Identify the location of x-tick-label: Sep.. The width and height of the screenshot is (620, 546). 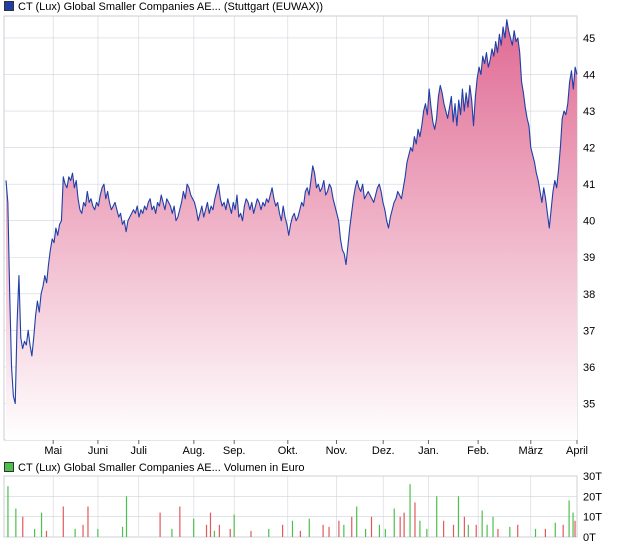
(234, 451).